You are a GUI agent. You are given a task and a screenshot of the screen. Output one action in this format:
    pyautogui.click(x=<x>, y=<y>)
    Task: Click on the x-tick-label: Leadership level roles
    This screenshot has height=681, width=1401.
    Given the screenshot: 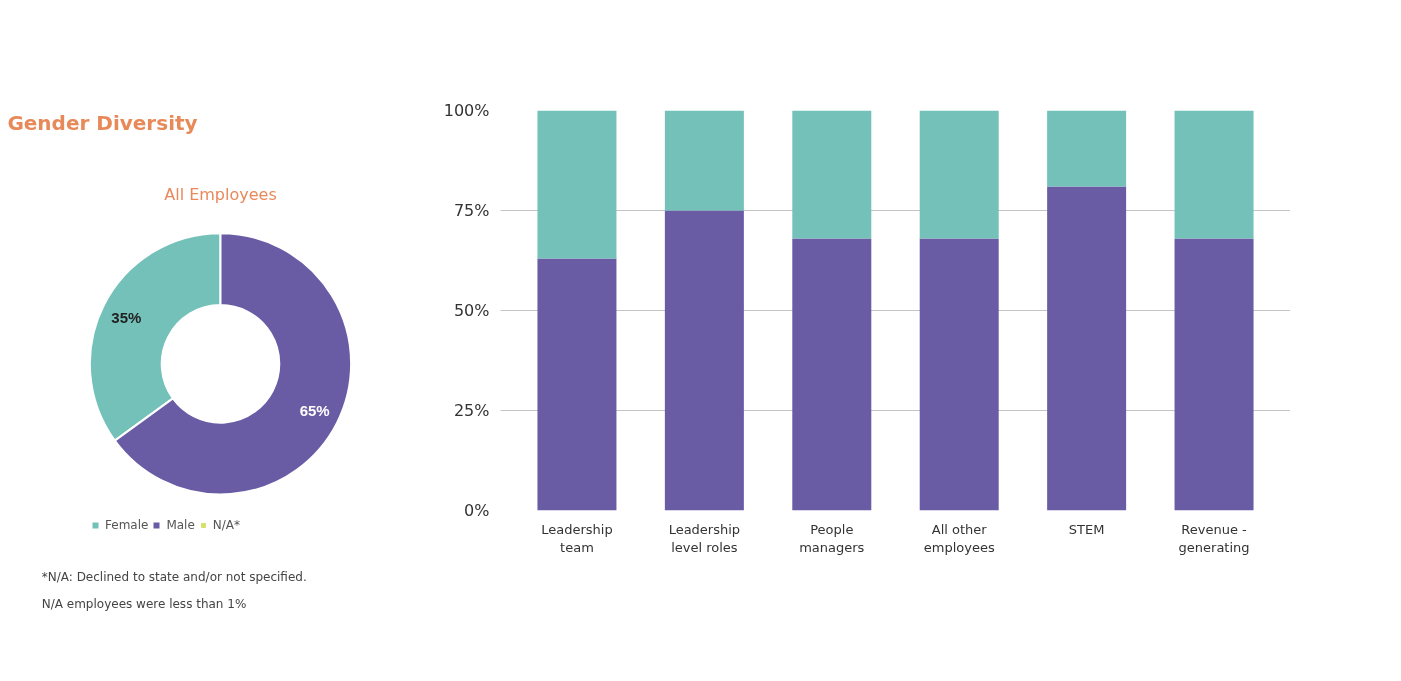 What is the action you would take?
    pyautogui.click(x=704, y=538)
    